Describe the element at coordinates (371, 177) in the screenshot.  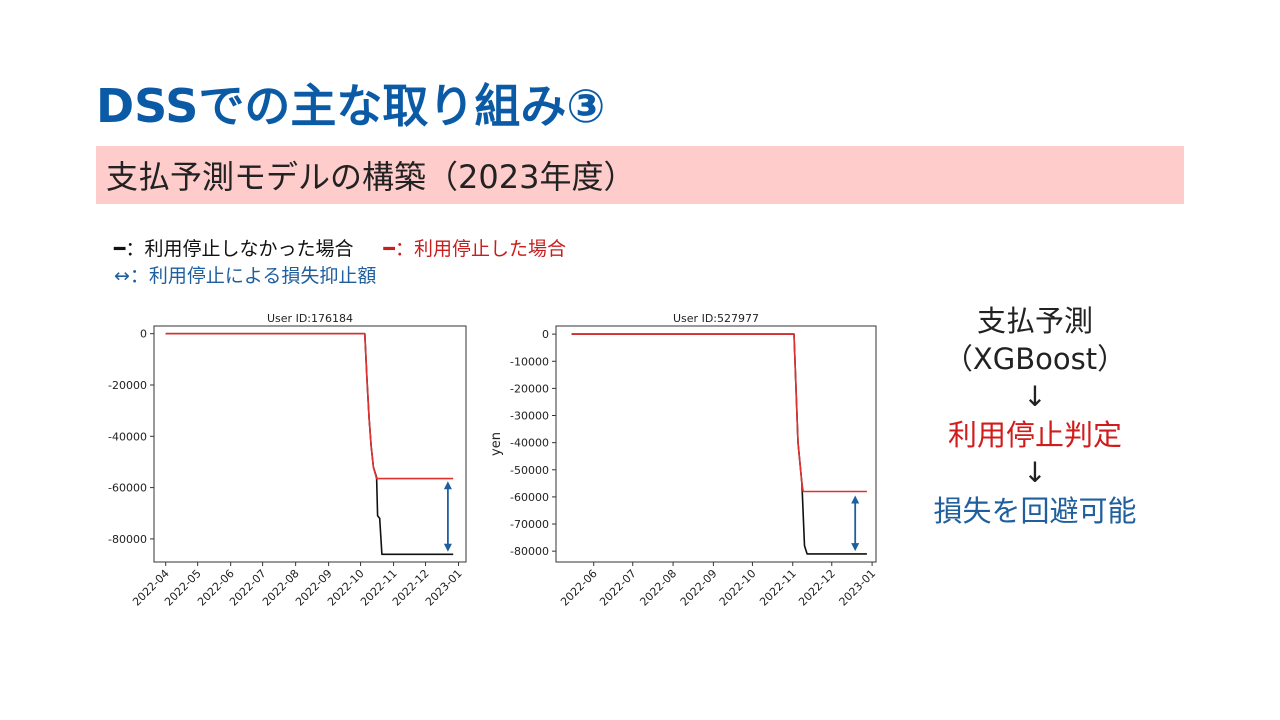
I see `slide-subtitle: 支払予測モデルの構築（2023年度）` at that location.